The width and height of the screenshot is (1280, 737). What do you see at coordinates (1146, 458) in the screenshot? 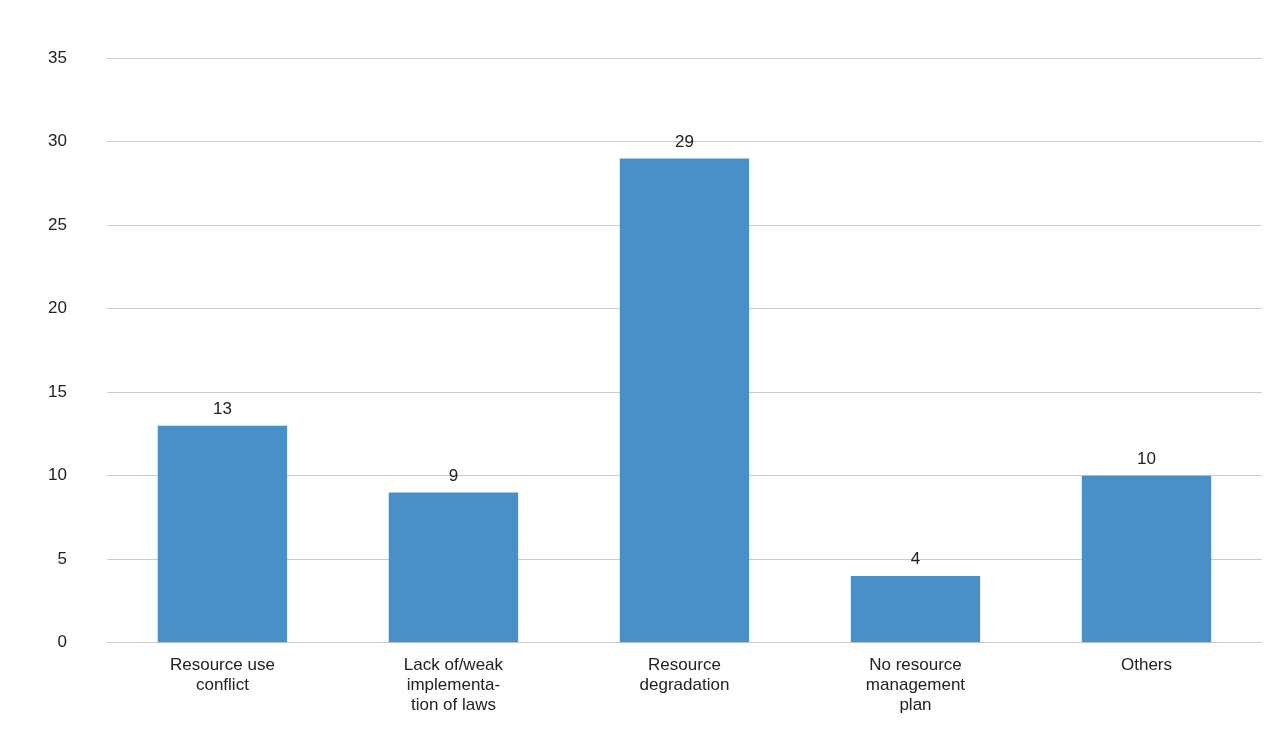
I see `data-label: 10` at bounding box center [1146, 458].